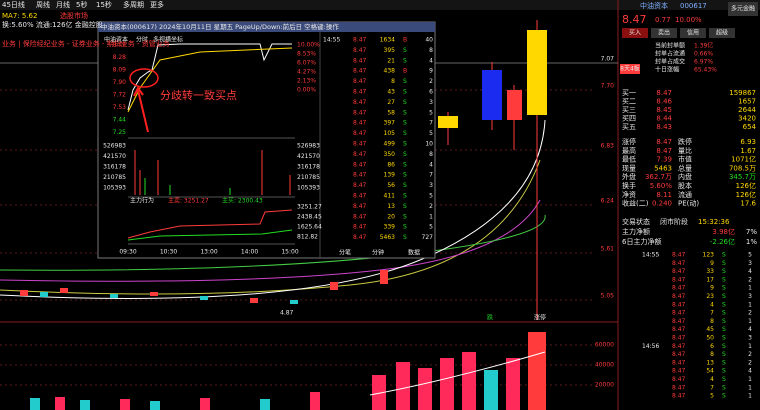 The image size is (760, 410). Describe the element at coordinates (746, 194) in the screenshot. I see `stat-value: 126亿` at that location.